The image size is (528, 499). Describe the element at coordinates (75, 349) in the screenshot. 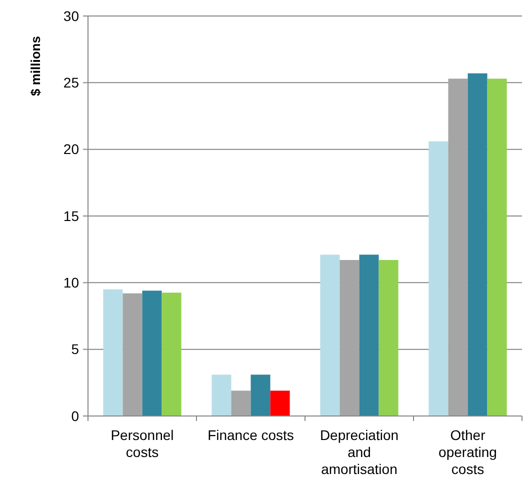

I see `y-tick-label: 5` at that location.